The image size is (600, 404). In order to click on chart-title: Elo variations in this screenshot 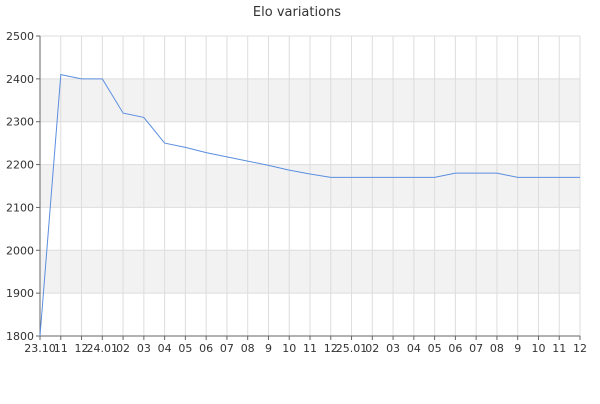, I will do `click(297, 12)`.